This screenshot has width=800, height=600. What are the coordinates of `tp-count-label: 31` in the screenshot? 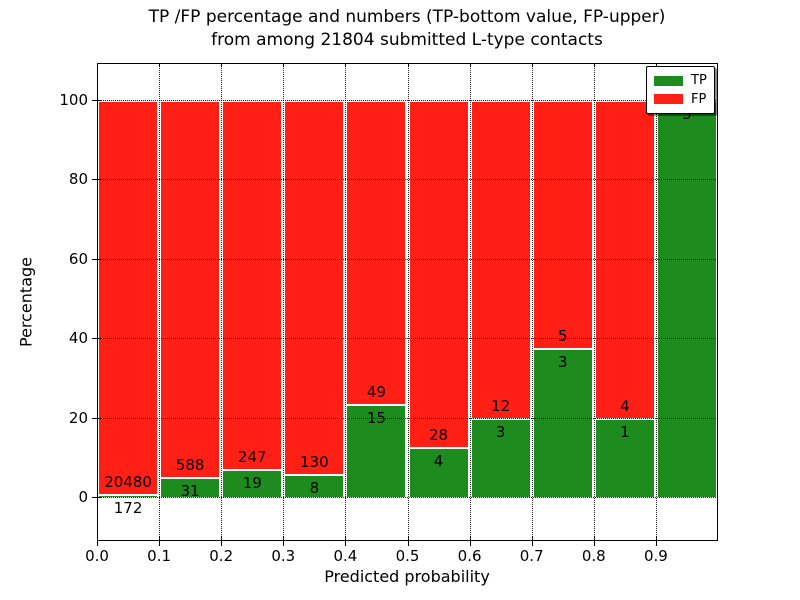 It's located at (190, 491).